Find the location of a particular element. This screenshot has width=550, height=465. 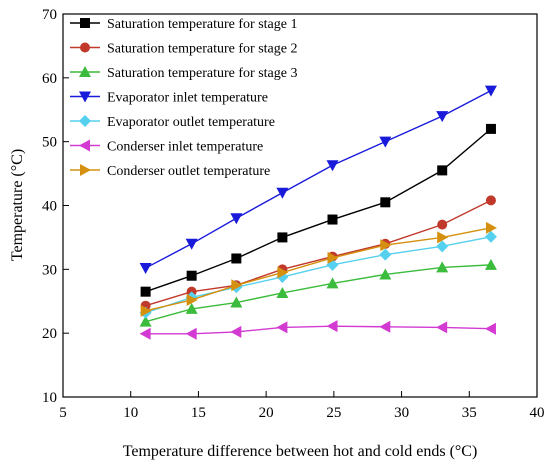

legend-item: Conderser outlet temperature is located at coordinates (170, 171).